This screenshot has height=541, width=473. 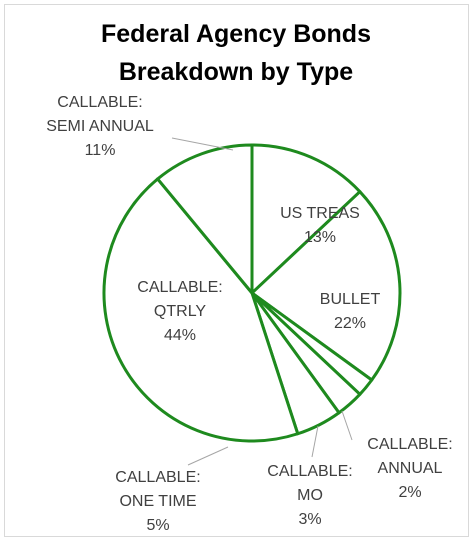 What do you see at coordinates (350, 311) in the screenshot?
I see `data-label-1: BULLET 22%` at bounding box center [350, 311].